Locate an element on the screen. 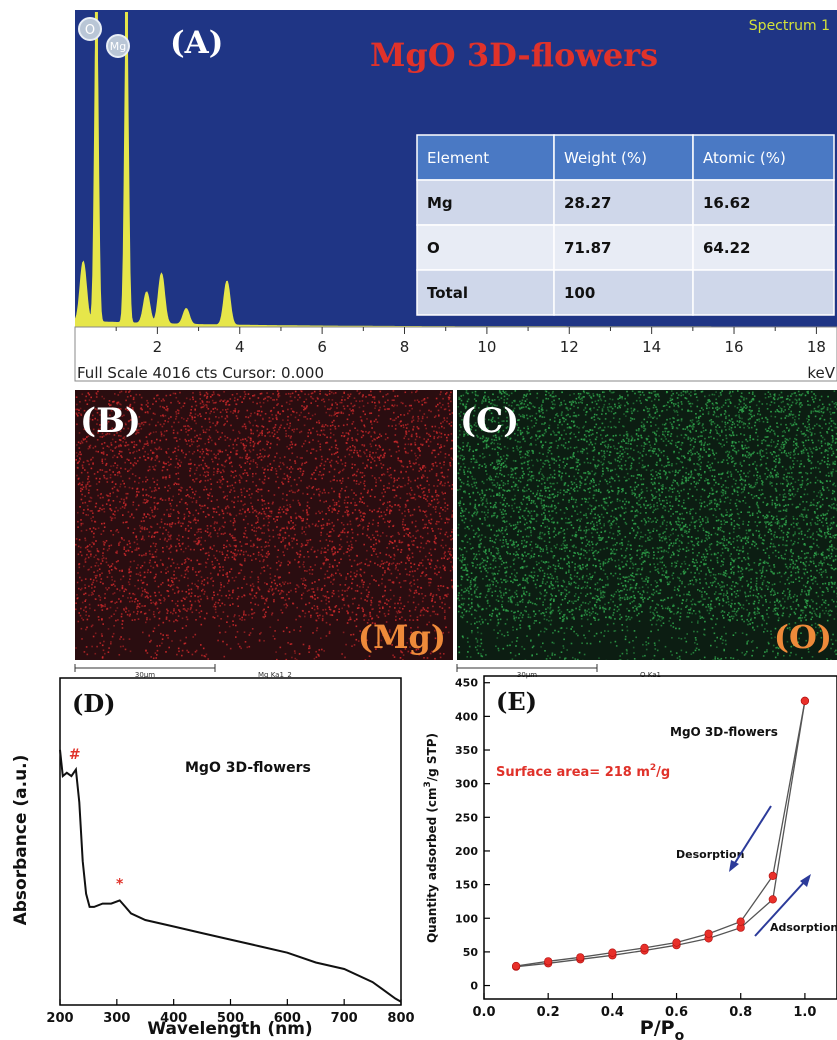  panel-a-label: (A) is located at coordinates (196, 43).